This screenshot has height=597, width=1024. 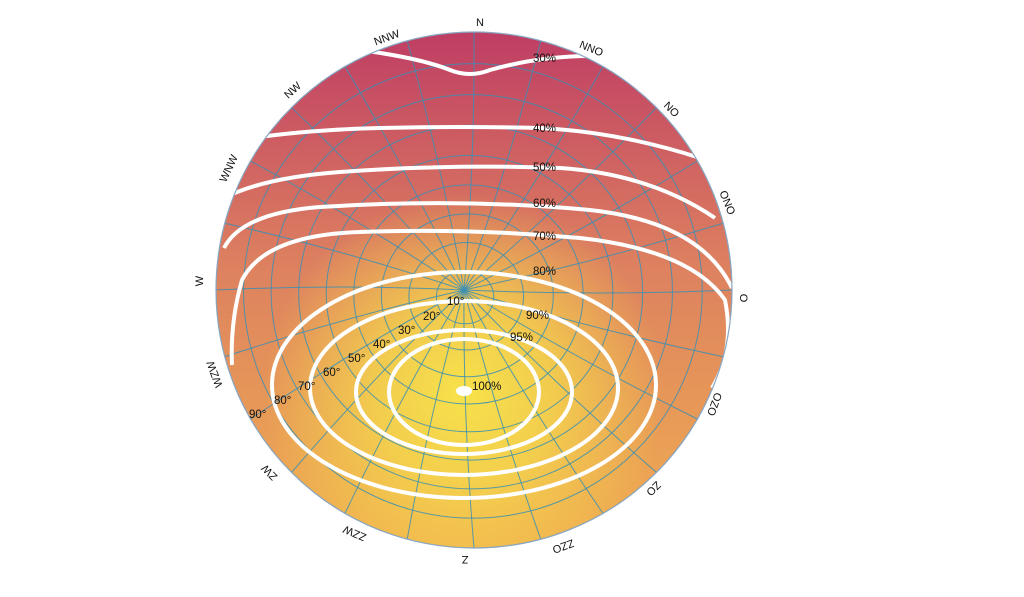 What do you see at coordinates (306, 387) in the screenshot?
I see `altitude-label-70: 70°` at bounding box center [306, 387].